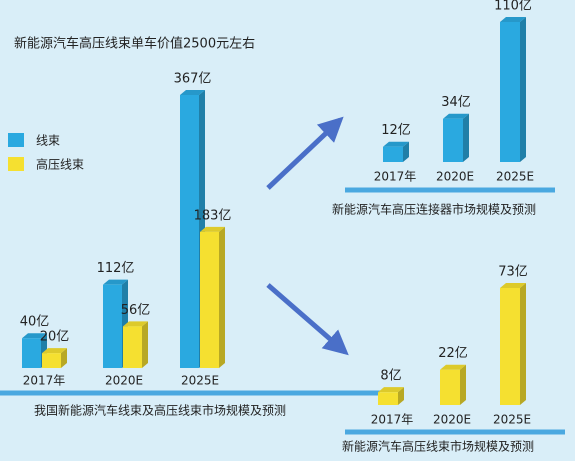 This screenshot has height=461, width=575. What do you see at coordinates (213, 215) in the screenshot?
I see `value-label: 183亿` at bounding box center [213, 215].